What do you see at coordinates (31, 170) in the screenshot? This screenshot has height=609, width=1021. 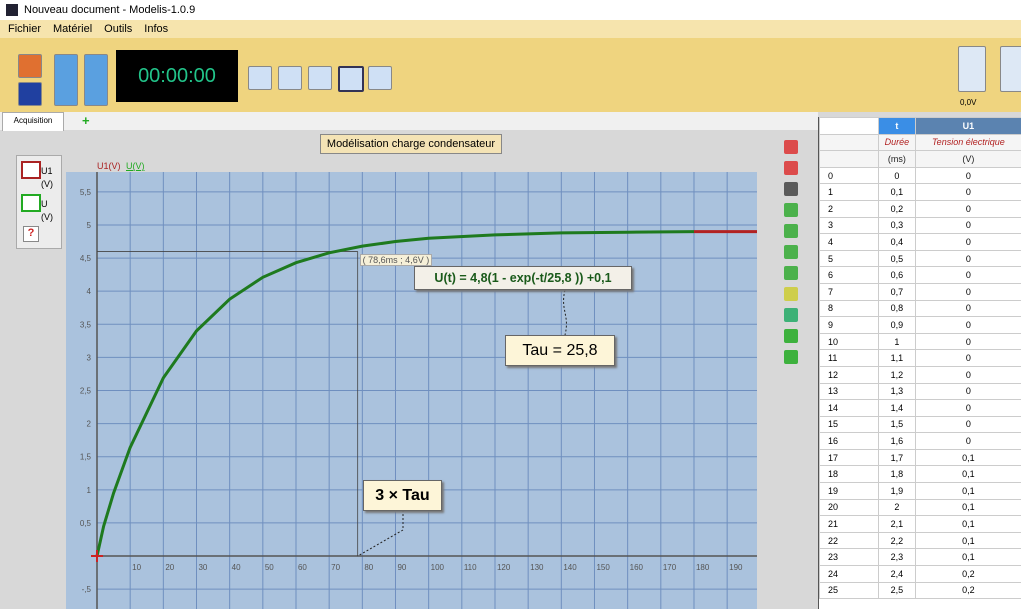 I see `voltmeter-icon` at bounding box center [31, 170].